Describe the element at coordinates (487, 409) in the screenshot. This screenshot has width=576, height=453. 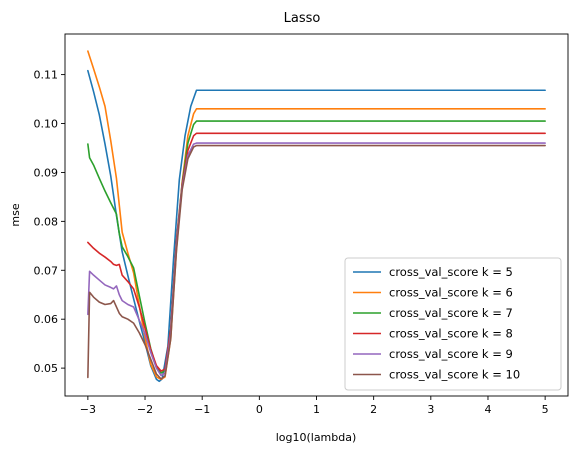
I see `x-tick-label: 4` at that location.